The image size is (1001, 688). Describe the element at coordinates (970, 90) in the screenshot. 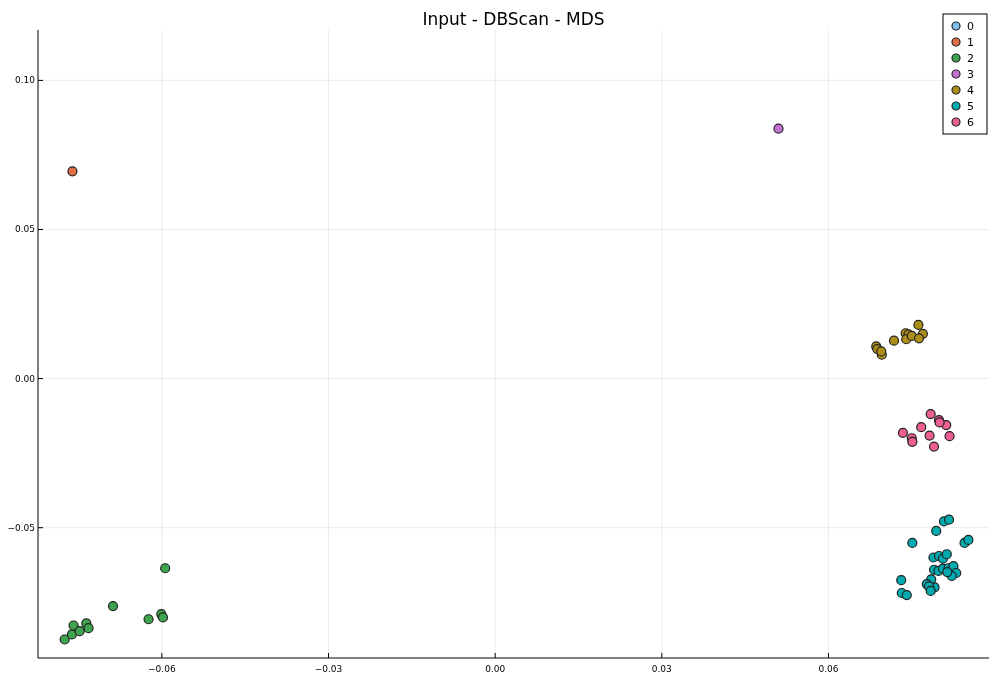

I see `legend-label: 4` at that location.